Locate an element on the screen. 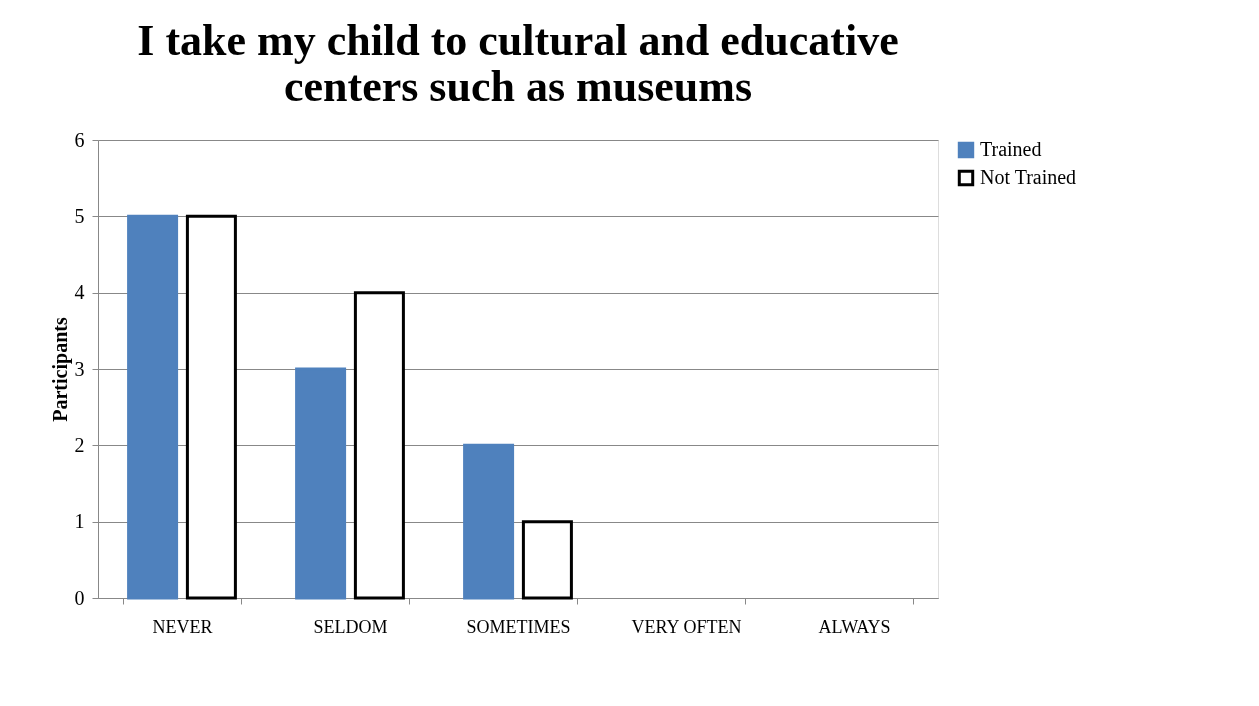 Image resolution: width=1259 pixels, height=706 pixels. legend-label: Not Trained is located at coordinates (1028, 177).